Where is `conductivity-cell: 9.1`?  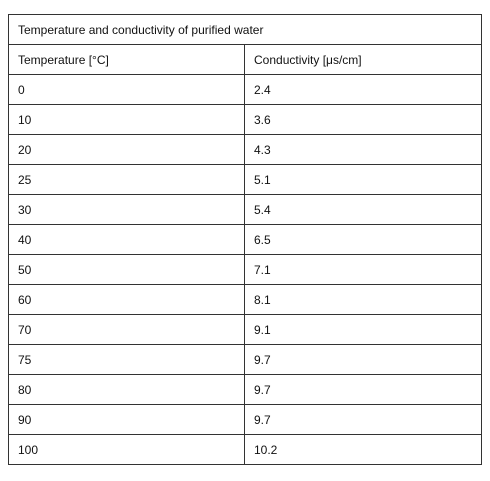 conductivity-cell: 9.1 is located at coordinates (363, 329).